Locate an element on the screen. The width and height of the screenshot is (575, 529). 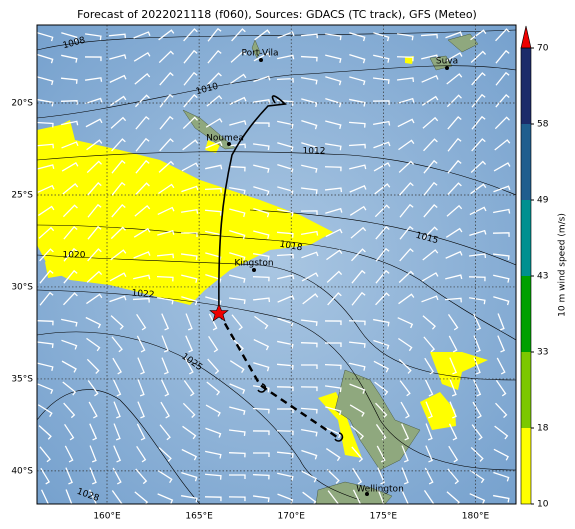
colorbar-tick-label: 58 is located at coordinates (543, 125).